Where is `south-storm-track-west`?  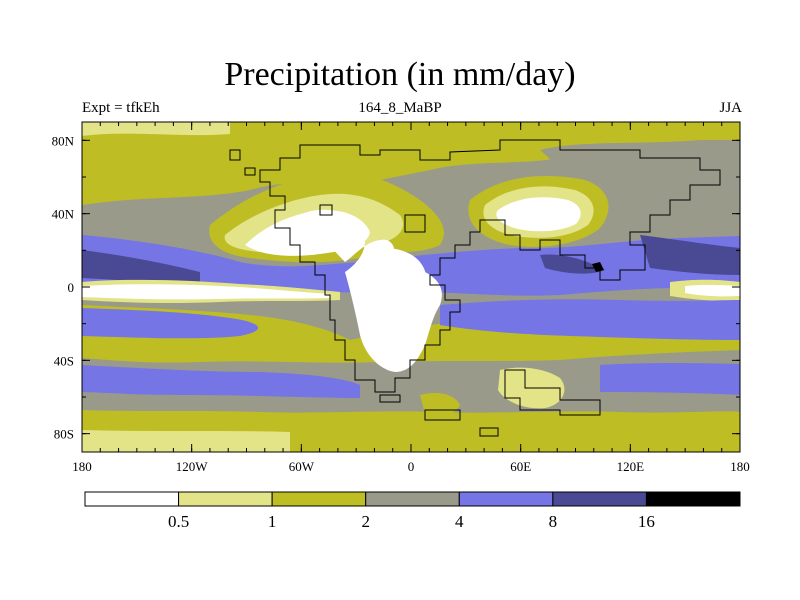 south-storm-track-west is located at coordinates (221, 381).